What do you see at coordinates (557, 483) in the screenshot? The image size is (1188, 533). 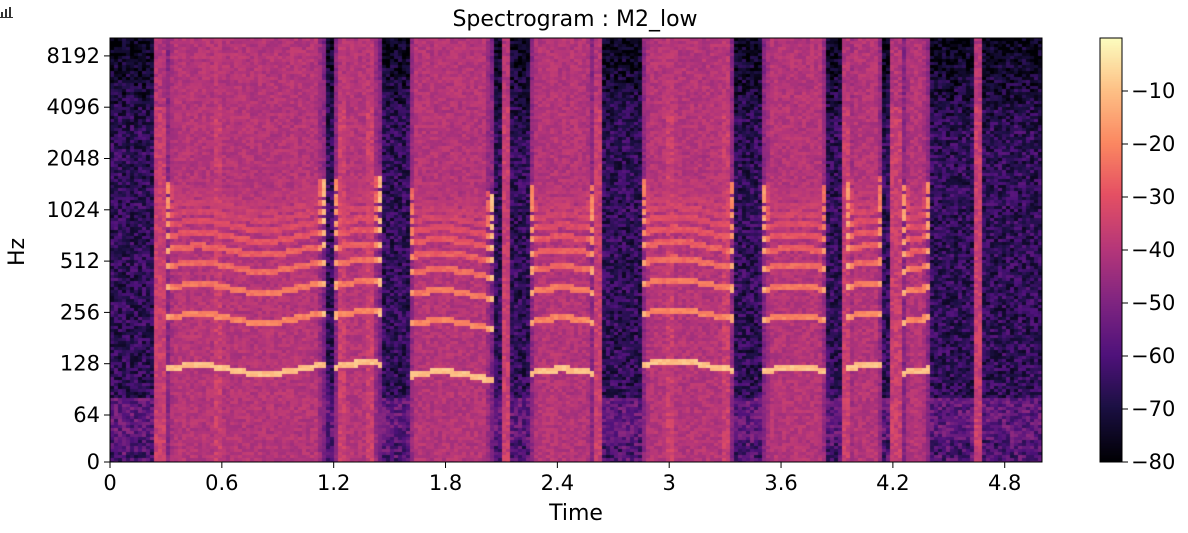 I see `x-tick-label: 2.4` at bounding box center [557, 483].